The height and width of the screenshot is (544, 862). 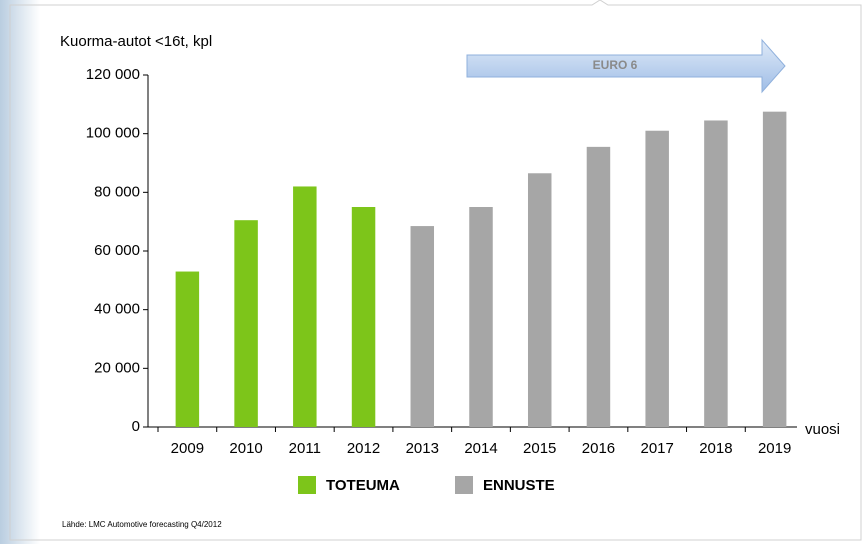 I want to click on y-tick-label: 120 000, so click(x=113, y=74).